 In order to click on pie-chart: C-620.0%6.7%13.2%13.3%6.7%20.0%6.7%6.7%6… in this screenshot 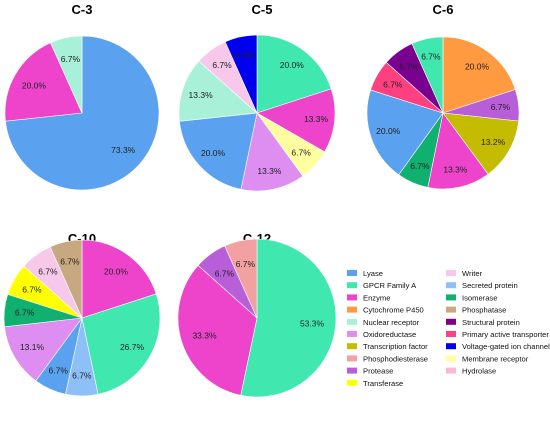, I will do `click(443, 96)`.